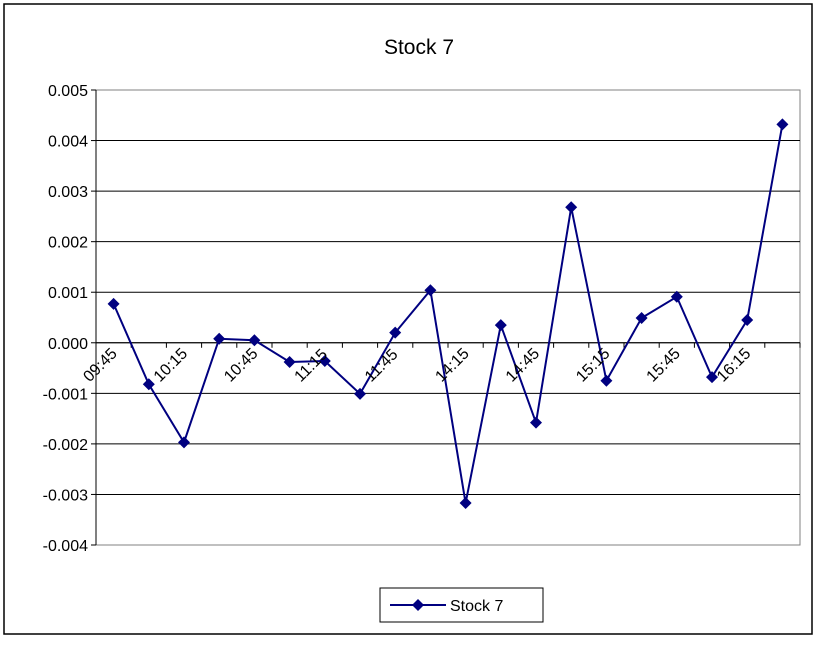  What do you see at coordinates (65, 394) in the screenshot?
I see `y-tick-label: -0.001` at bounding box center [65, 394].